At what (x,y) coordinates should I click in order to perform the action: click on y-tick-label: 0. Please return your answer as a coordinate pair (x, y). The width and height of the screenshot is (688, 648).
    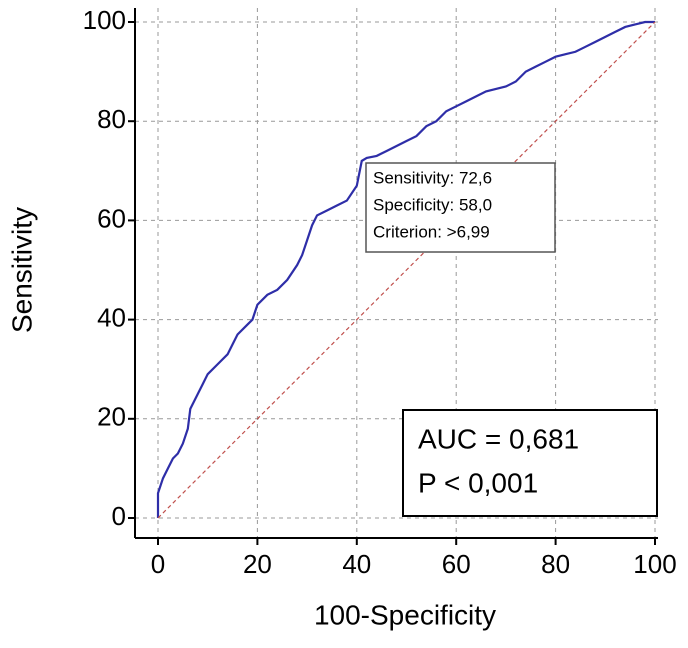
    Looking at the image, I should click on (119, 516).